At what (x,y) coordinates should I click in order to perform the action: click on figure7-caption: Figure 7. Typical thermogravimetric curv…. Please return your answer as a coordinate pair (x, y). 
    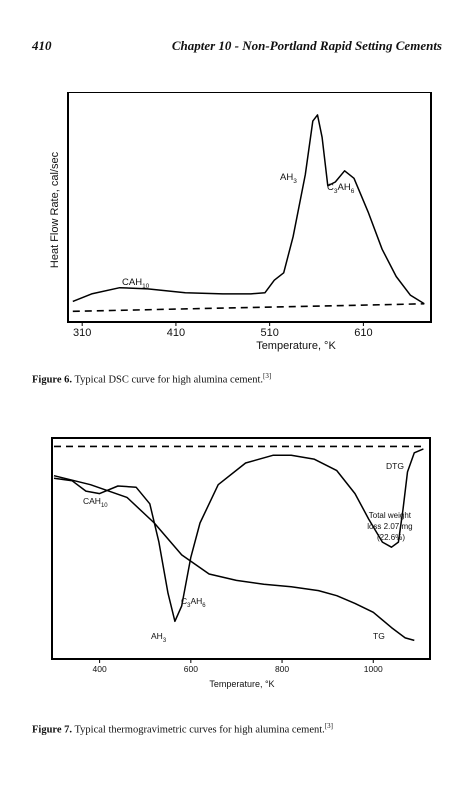
    Looking at the image, I should click on (182, 729).